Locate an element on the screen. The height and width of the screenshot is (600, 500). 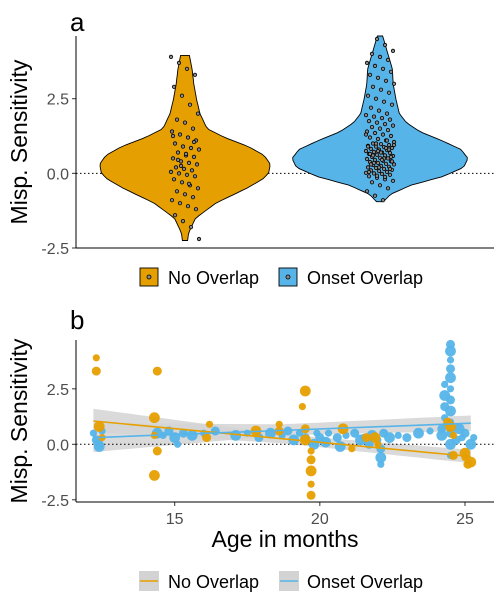
legend-label: Onset Overlap is located at coordinates (365, 582).